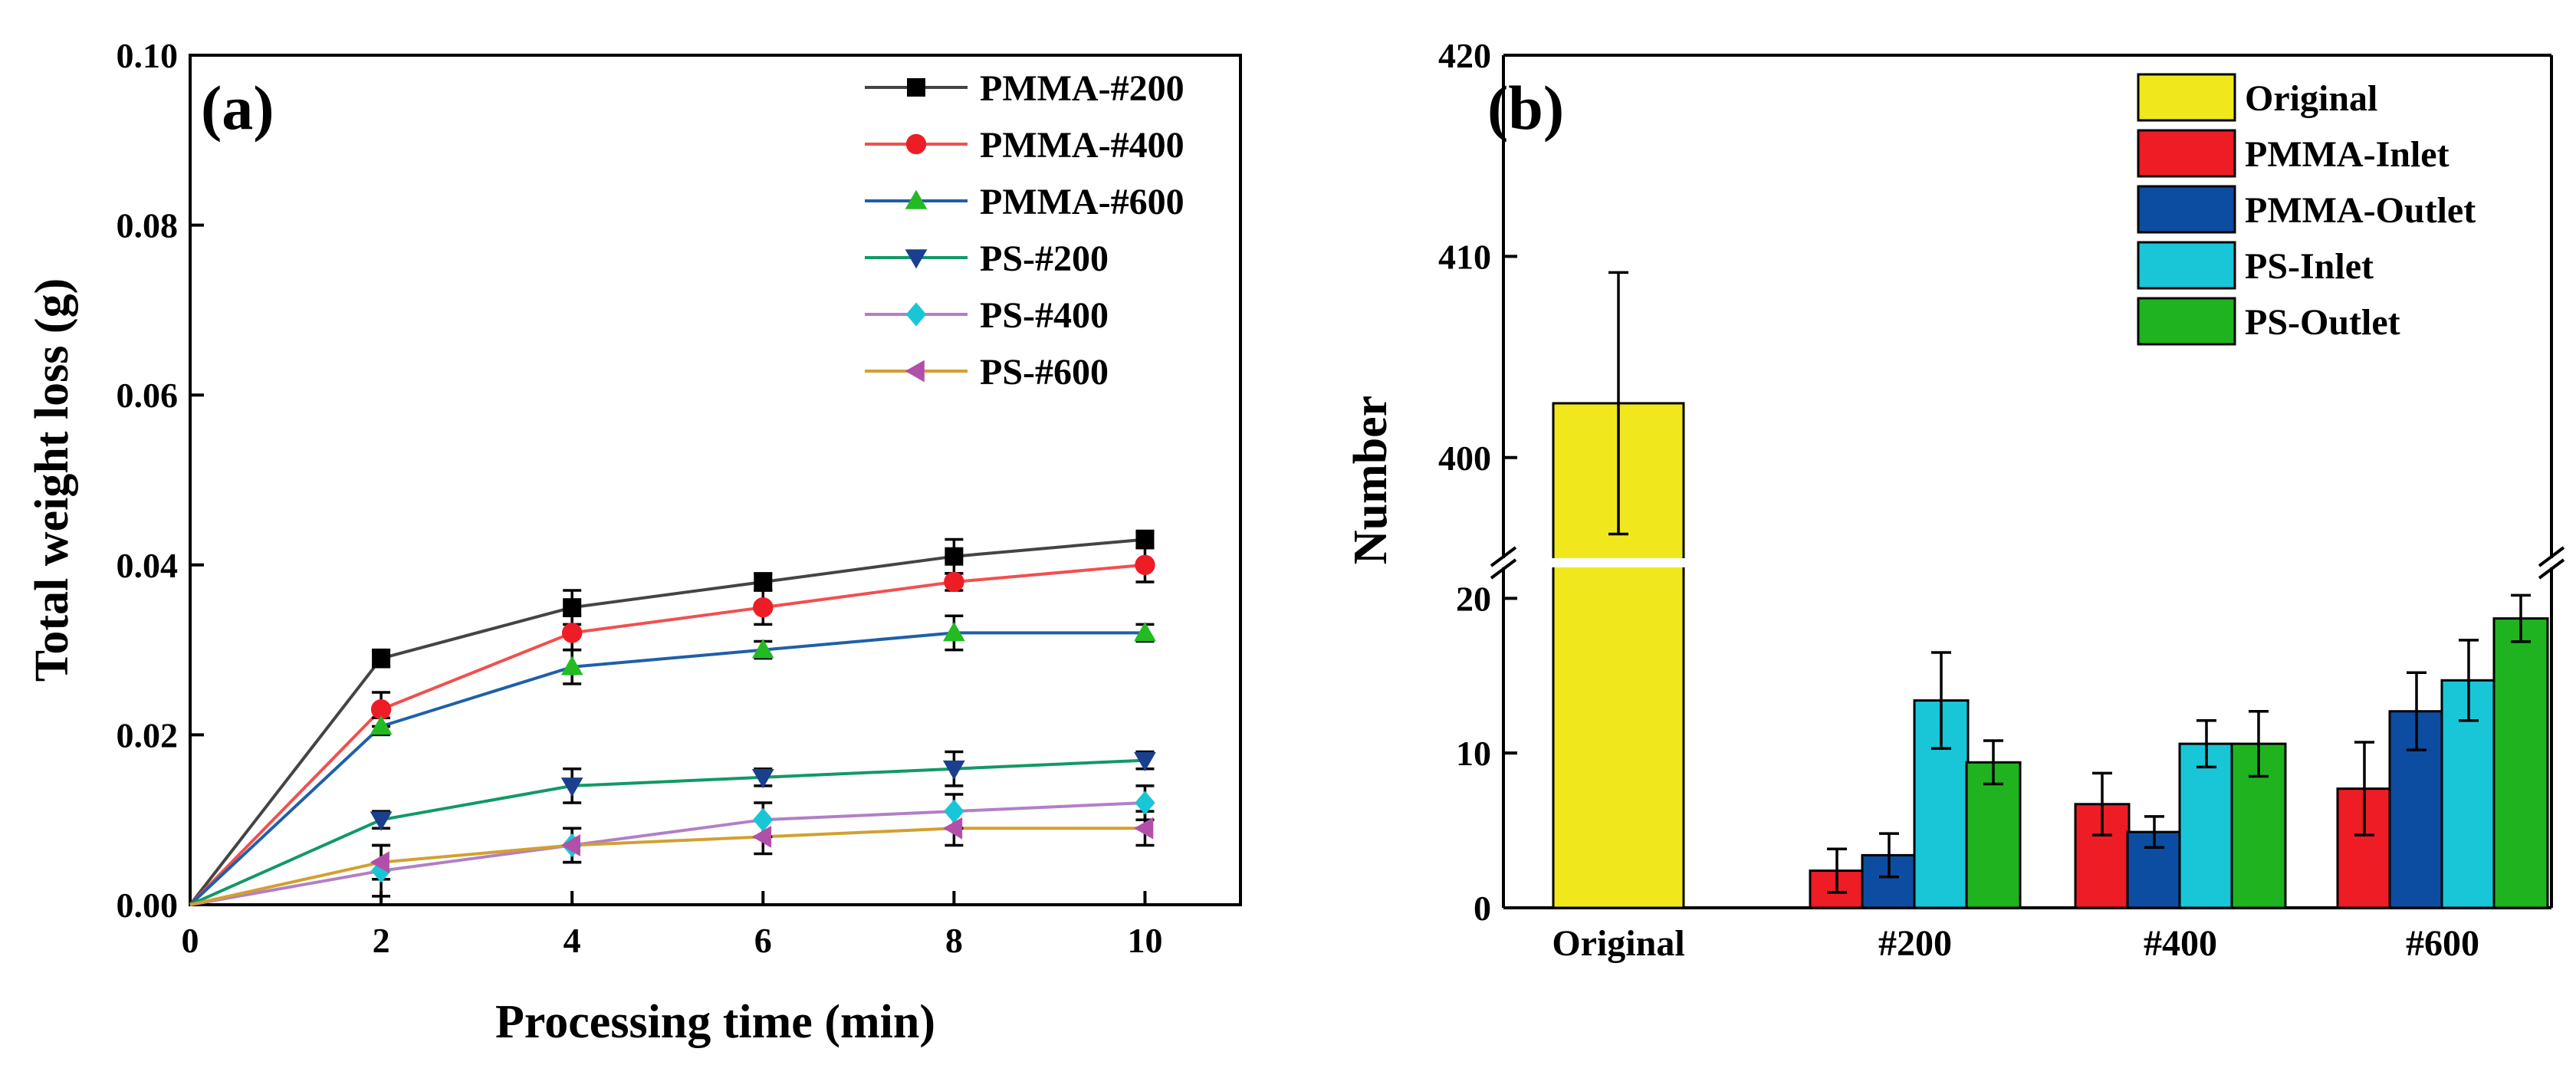 The width and height of the screenshot is (2576, 1065). Describe the element at coordinates (763, 940) in the screenshot. I see `x-tick-label: 6` at that location.